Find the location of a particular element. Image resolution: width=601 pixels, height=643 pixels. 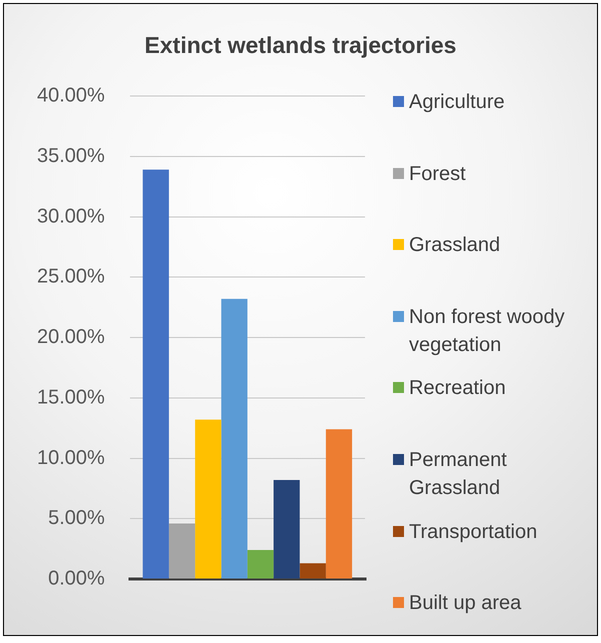

legend-label: Grassland is located at coordinates (455, 245).